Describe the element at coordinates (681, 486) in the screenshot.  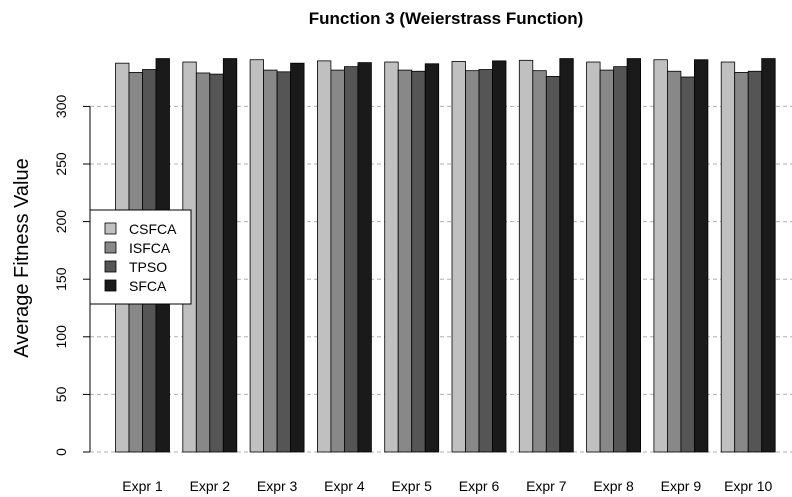
I see `x-tick-label-9: Expr 9` at that location.